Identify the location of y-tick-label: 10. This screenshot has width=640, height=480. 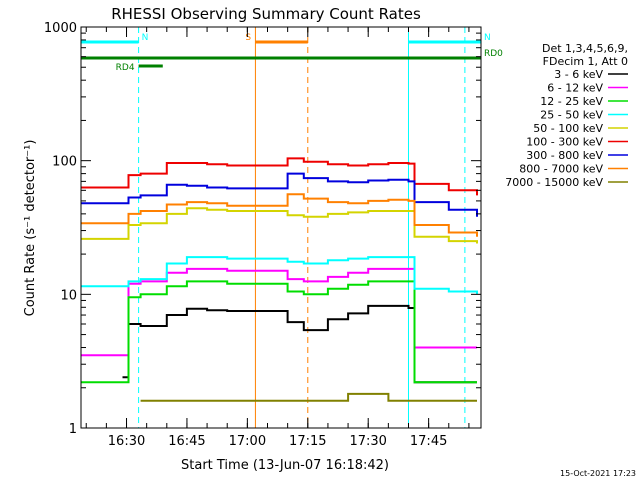
(68, 295).